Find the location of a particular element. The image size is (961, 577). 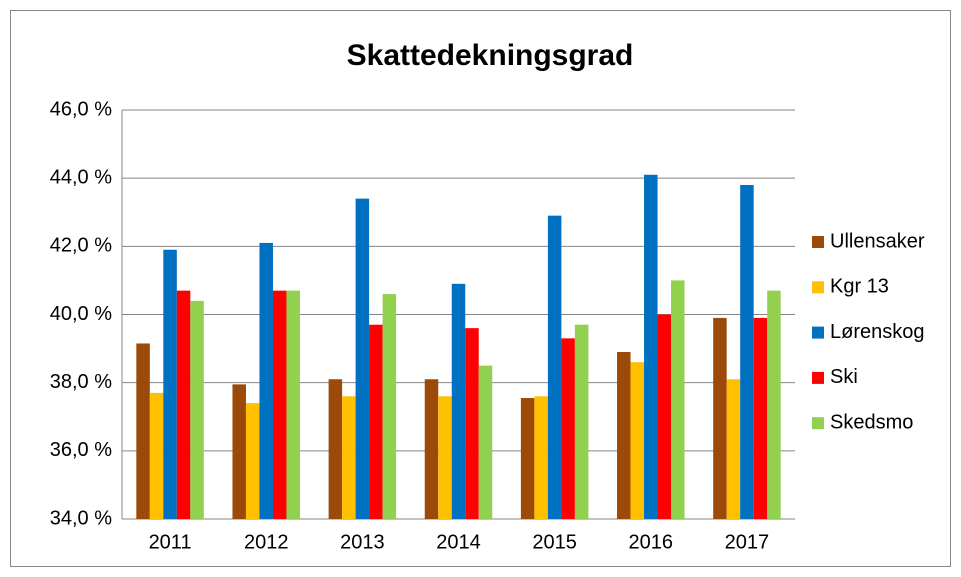

legend-label: Ullensaker is located at coordinates (877, 241).